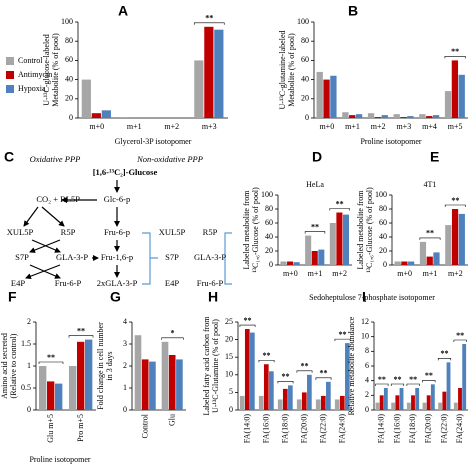 This screenshot has width=474, height=470. What do you see at coordinates (339, 273) in the screenshot?
I see `x-tick-label: m+2` at bounding box center [339, 273].